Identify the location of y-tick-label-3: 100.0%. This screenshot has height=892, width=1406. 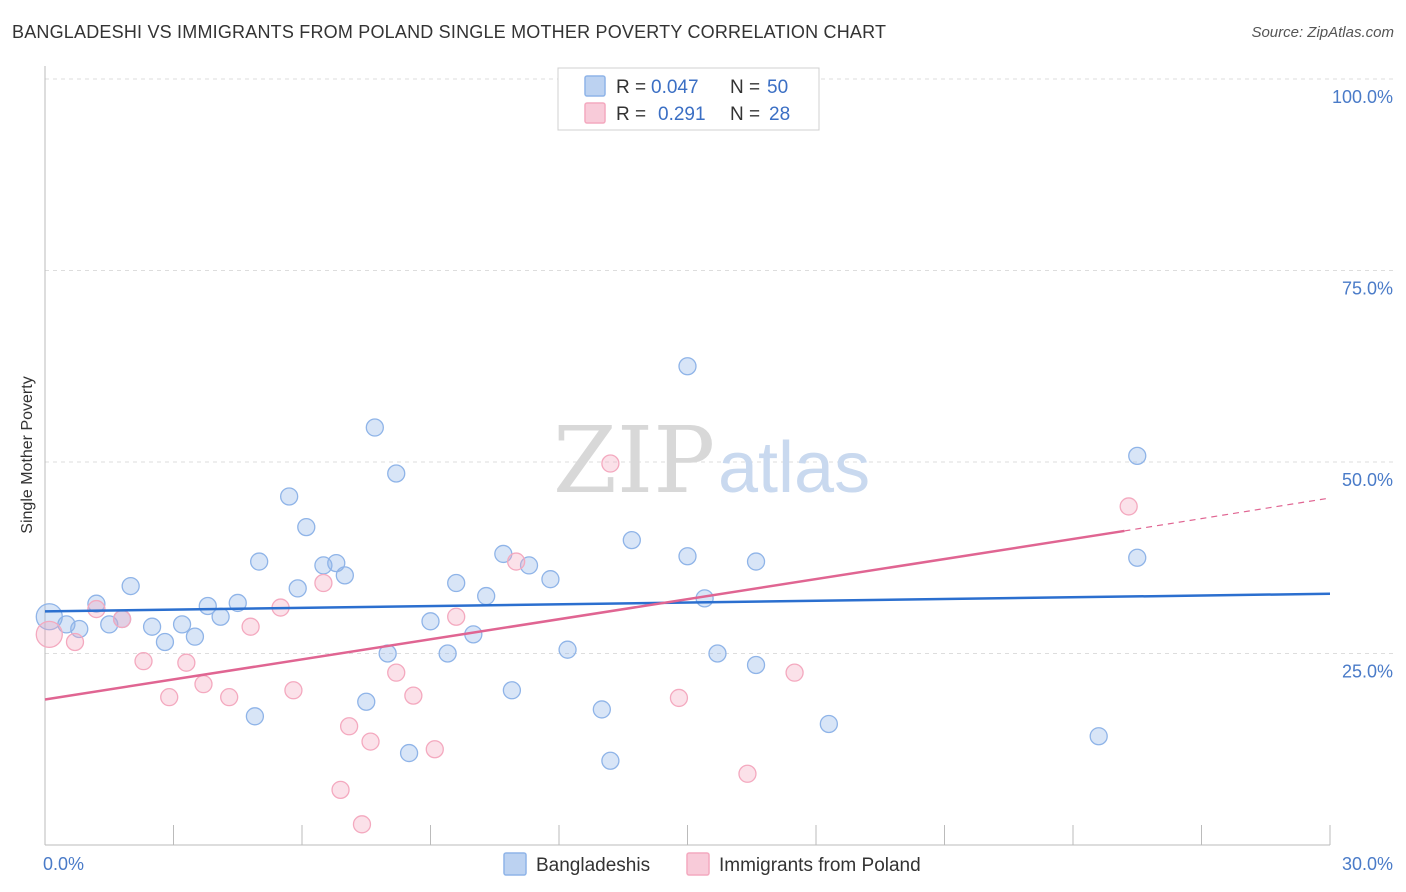
(1362, 97).